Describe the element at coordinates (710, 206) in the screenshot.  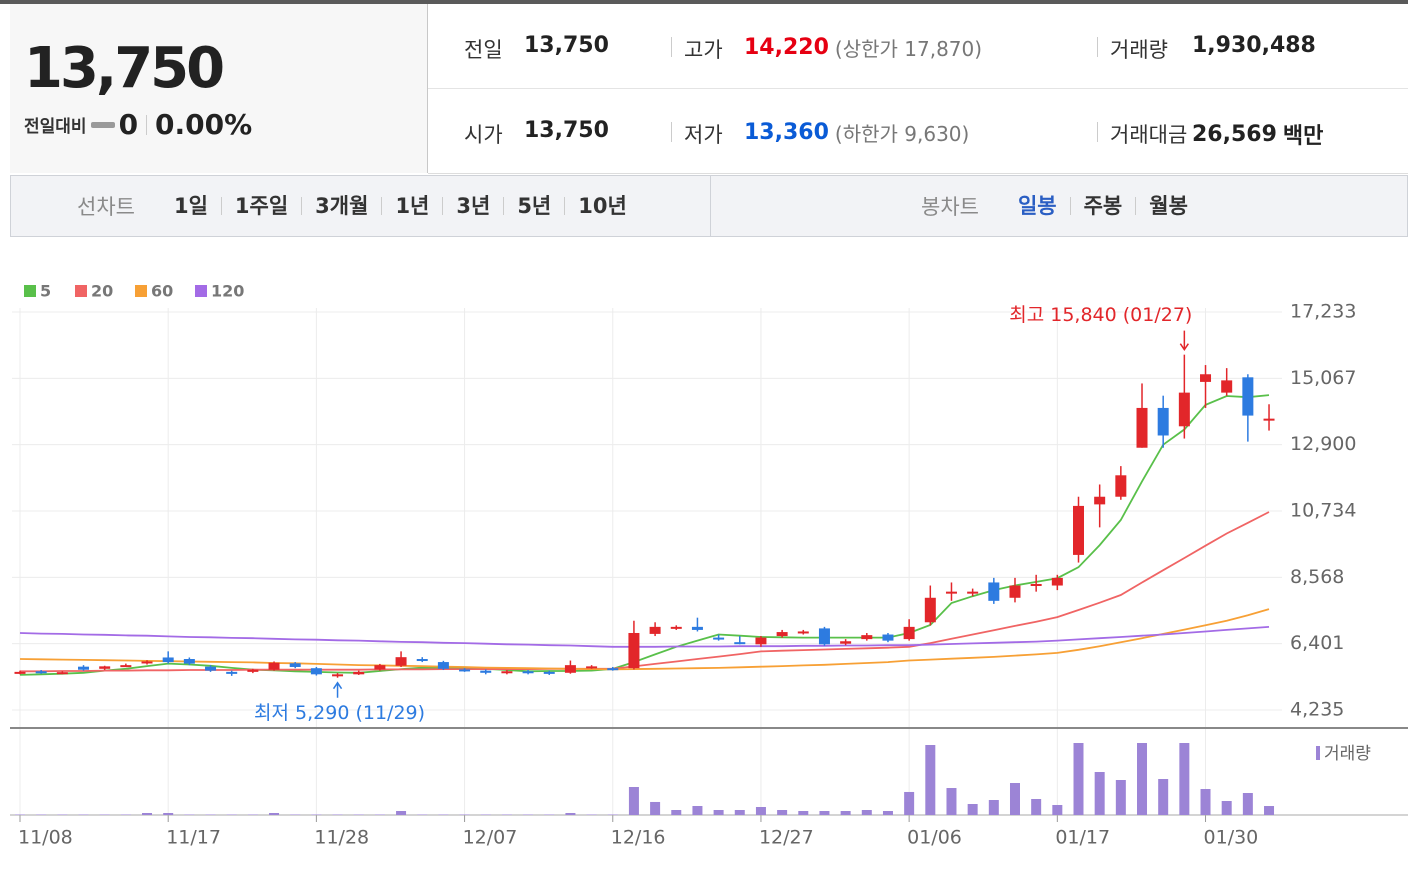
I see `tab-divider` at that location.